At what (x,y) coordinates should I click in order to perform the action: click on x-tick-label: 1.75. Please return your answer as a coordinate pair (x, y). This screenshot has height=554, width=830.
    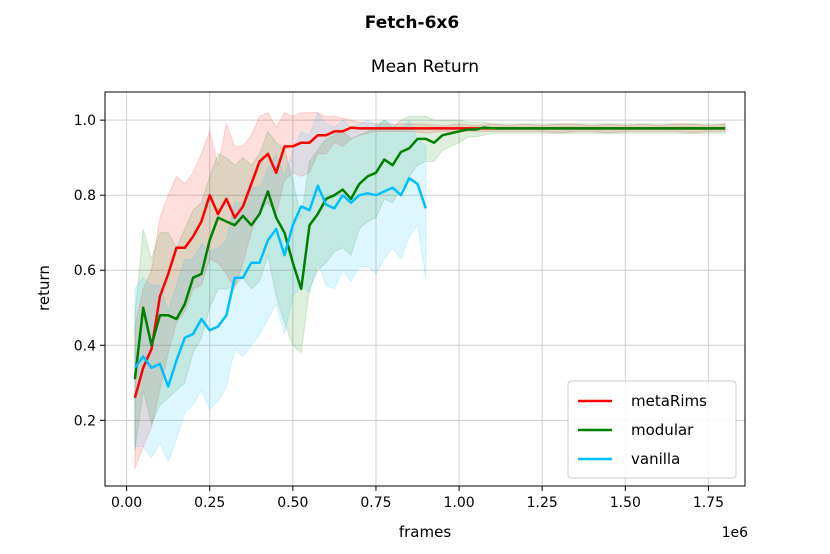
    Looking at the image, I should click on (708, 503).